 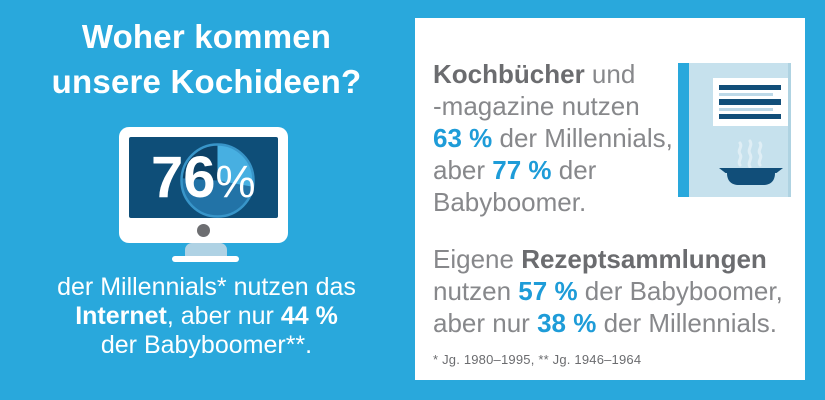 I want to click on cookbook-icon, so click(x=734, y=130).